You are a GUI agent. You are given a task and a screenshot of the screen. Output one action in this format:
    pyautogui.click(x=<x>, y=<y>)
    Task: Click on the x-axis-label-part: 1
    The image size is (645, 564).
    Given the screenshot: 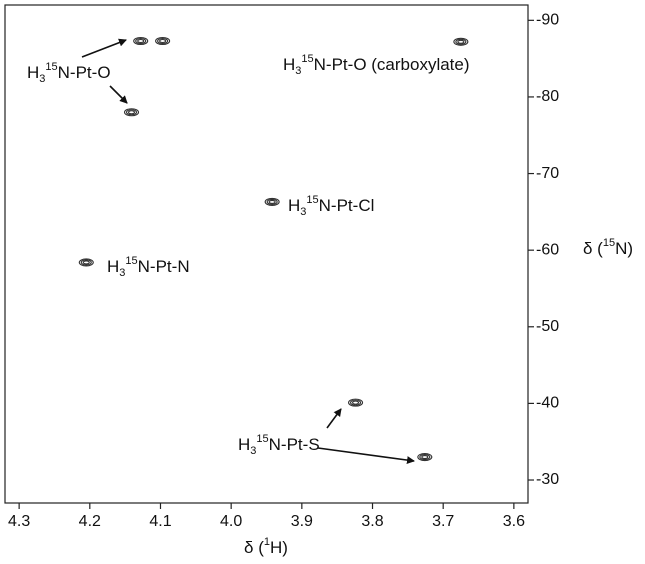 What is the action you would take?
    pyautogui.click(x=267, y=542)
    